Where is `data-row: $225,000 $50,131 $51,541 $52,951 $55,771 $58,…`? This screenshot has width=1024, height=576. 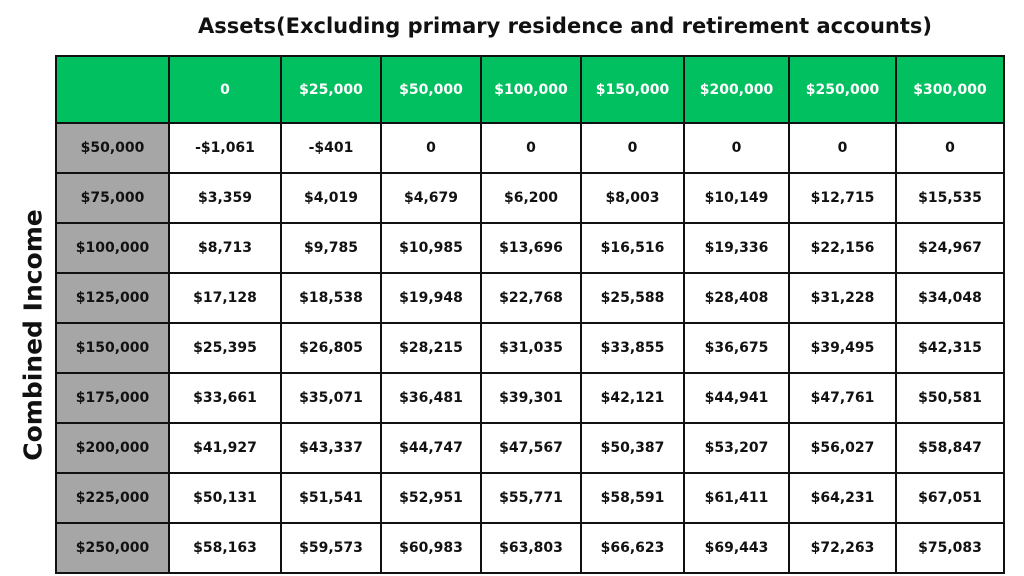
data-row: $225,000 $50,131 $51,541 $52,951 $55,771 $58,… is located at coordinates (530, 498).